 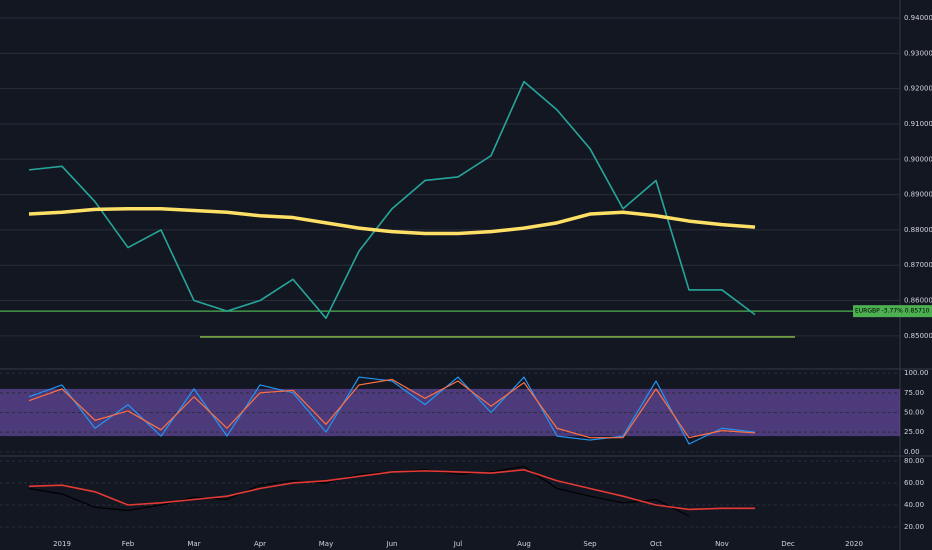 I want to click on y-tick-label: 25.00, so click(x=914, y=432).